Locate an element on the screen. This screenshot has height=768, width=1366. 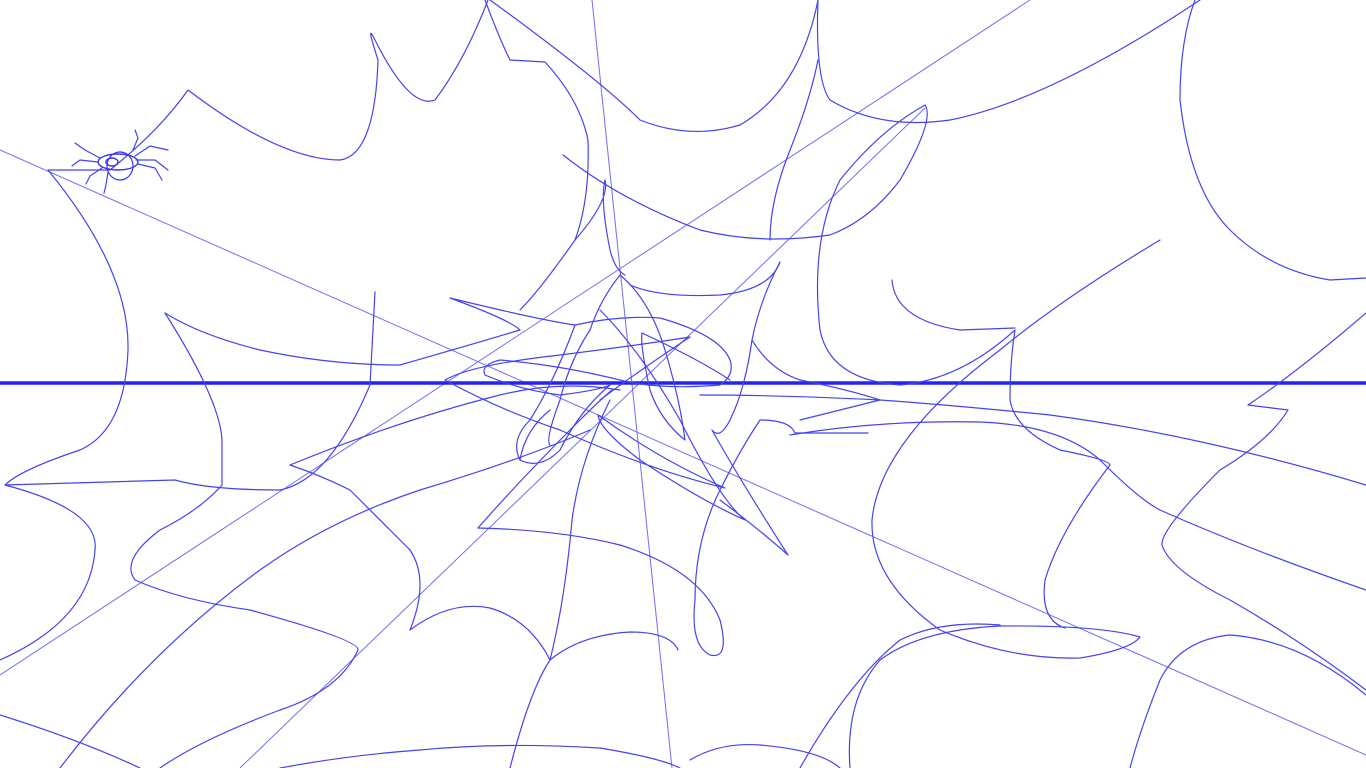
spider is located at coordinates (120, 161).